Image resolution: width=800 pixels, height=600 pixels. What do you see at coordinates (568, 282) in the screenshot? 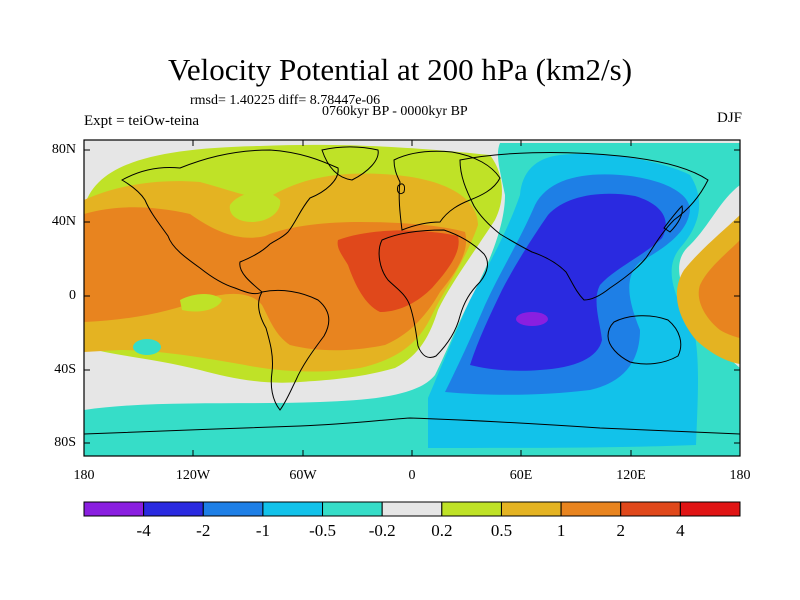
I see `strong-negative-region` at bounding box center [568, 282].